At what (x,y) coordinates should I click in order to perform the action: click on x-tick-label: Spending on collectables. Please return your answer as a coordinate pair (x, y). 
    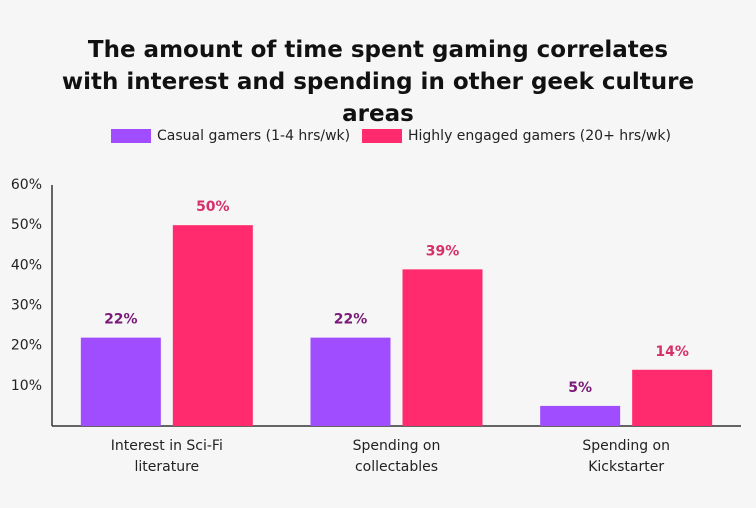
    Looking at the image, I should click on (396, 456).